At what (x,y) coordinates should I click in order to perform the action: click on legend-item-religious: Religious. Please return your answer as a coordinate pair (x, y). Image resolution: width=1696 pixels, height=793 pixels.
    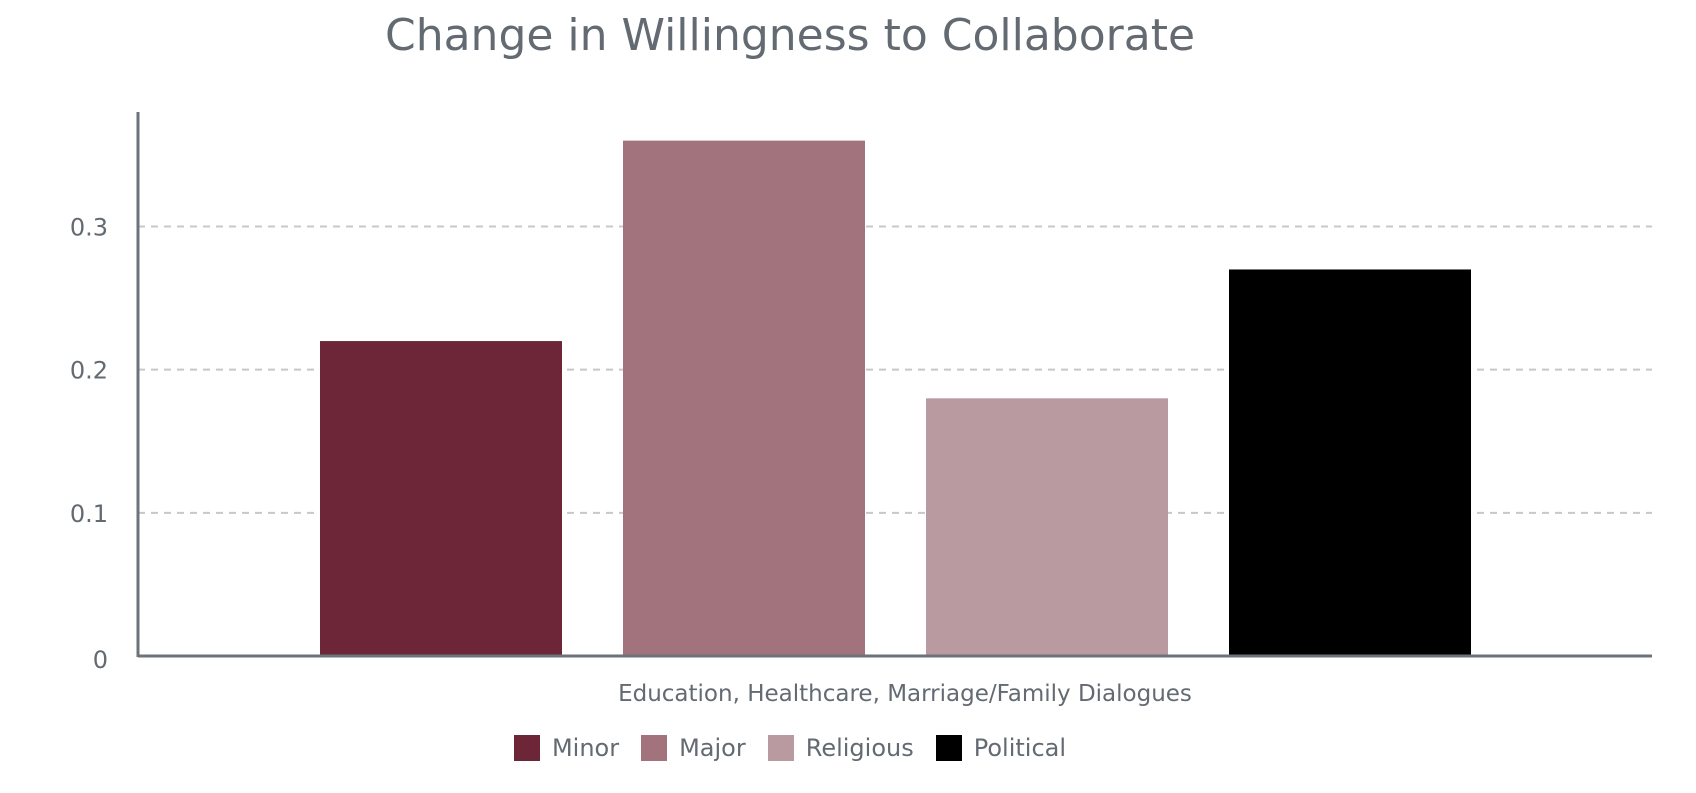
    Looking at the image, I should click on (840, 748).